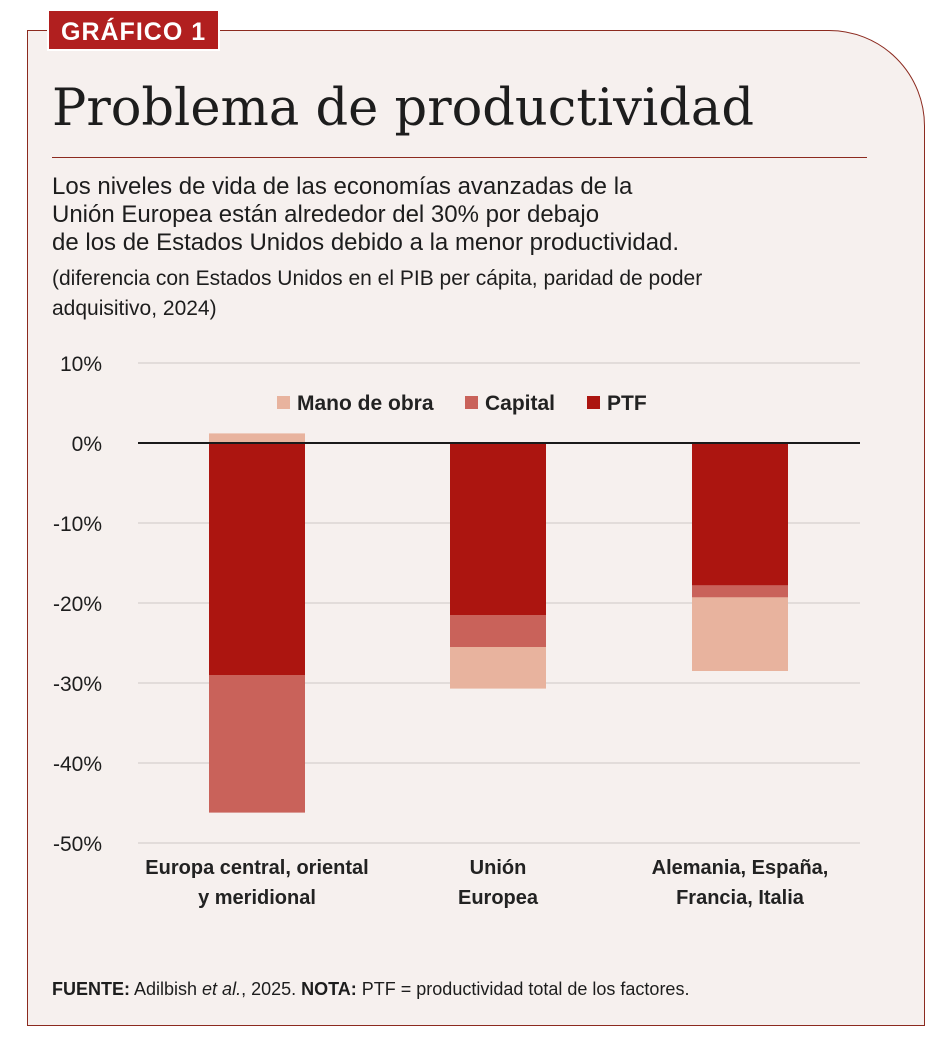 Image resolution: width=950 pixels, height=1053 pixels. I want to click on y-tick-label: -20%, so click(77, 604).